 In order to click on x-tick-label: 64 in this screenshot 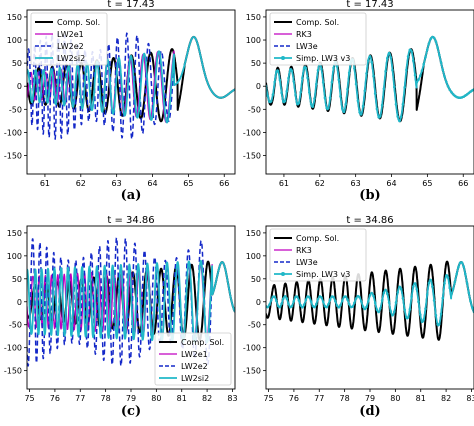, I will do `click(152, 183)`.